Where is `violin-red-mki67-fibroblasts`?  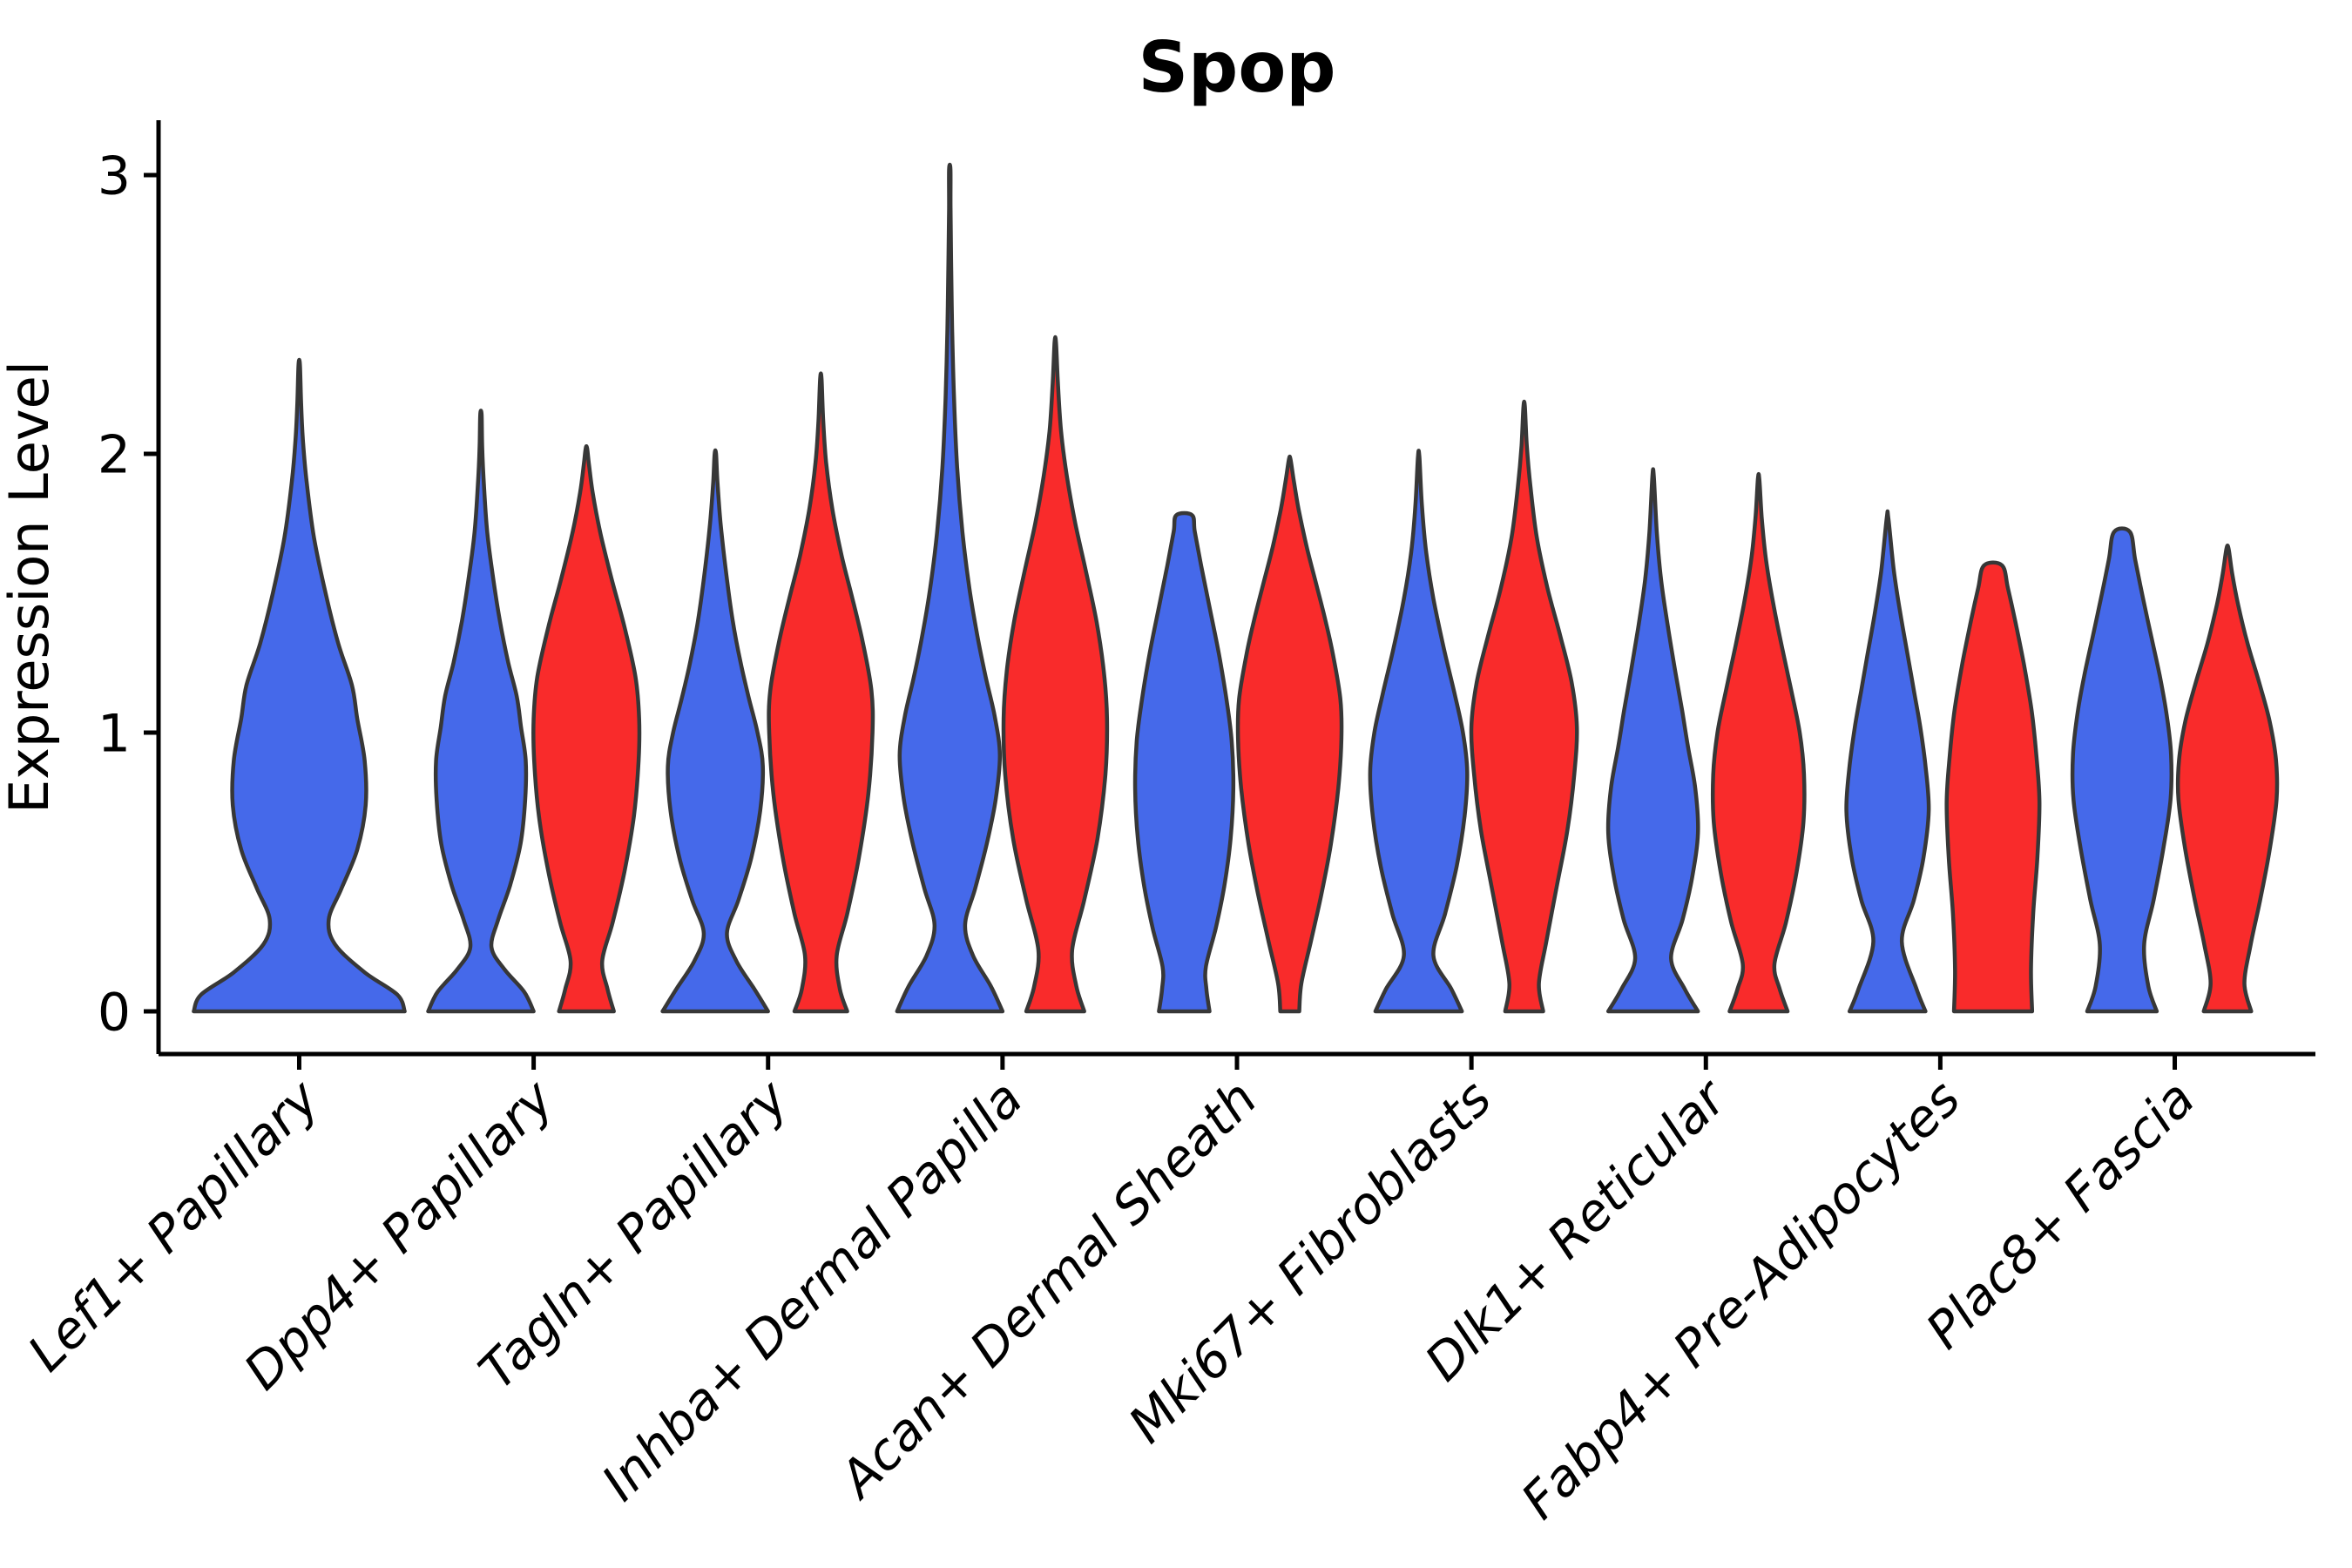 violin-red-mki67-fibroblasts is located at coordinates (1524, 706).